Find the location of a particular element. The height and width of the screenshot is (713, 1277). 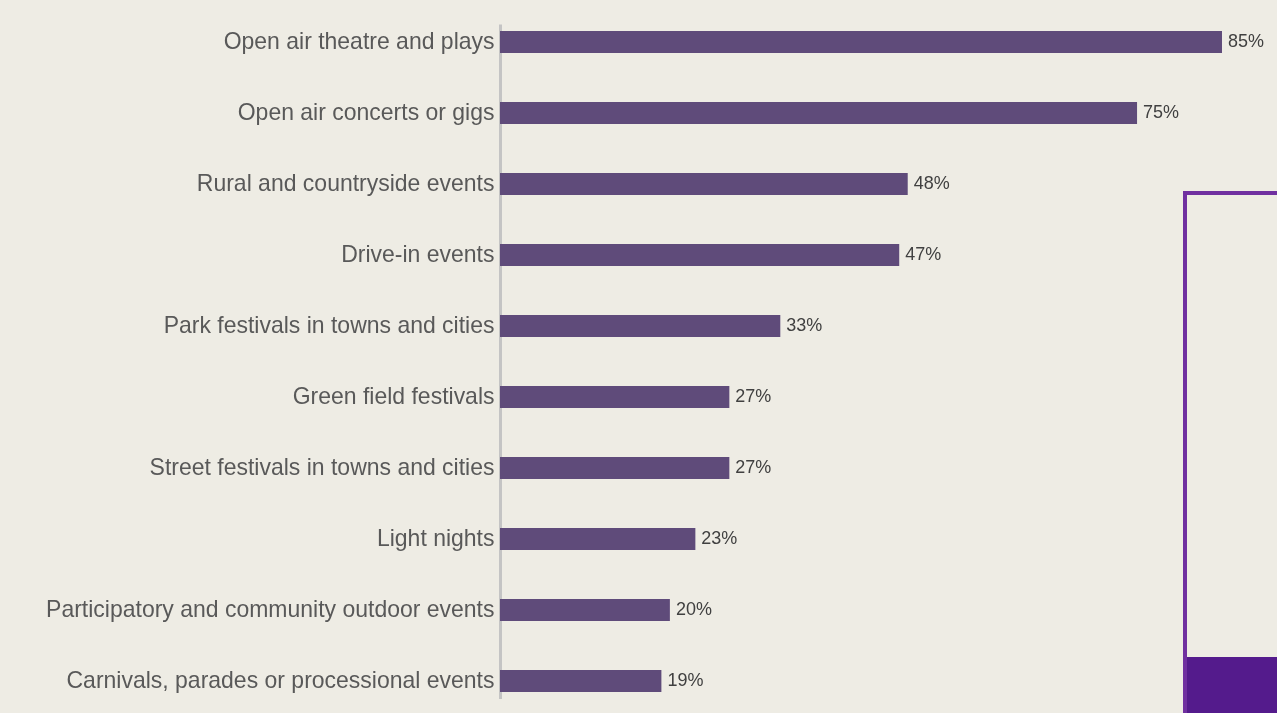

data-label: 33% is located at coordinates (804, 325).